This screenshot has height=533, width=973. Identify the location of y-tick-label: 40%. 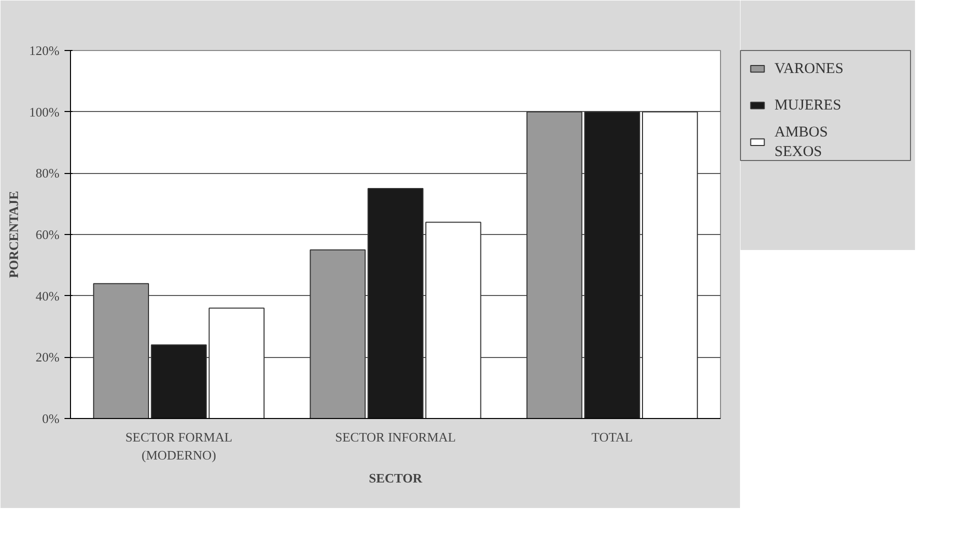
(48, 296).